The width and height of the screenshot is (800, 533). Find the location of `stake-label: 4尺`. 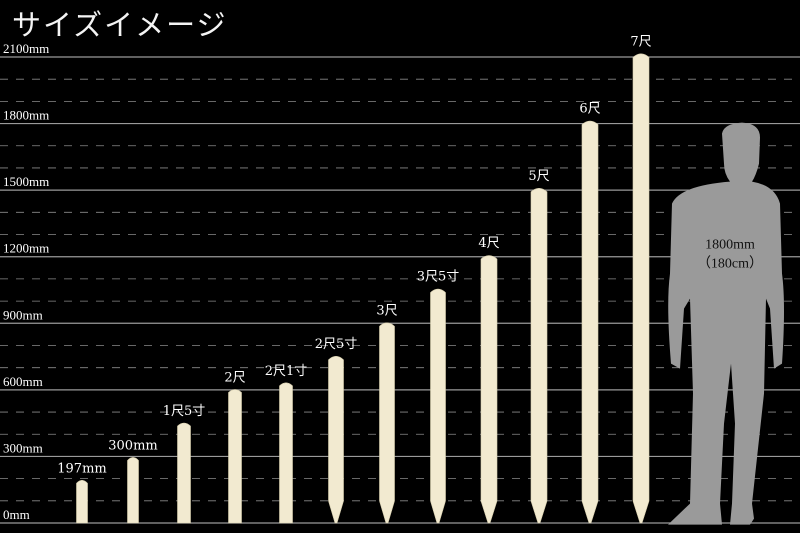

stake-label: 4尺 is located at coordinates (488, 243).